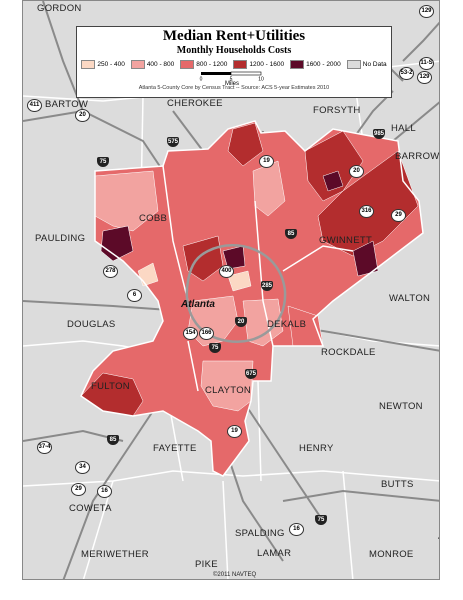  What do you see at coordinates (190, 333) in the screenshot?
I see `route-shield-154: 154` at bounding box center [190, 333].